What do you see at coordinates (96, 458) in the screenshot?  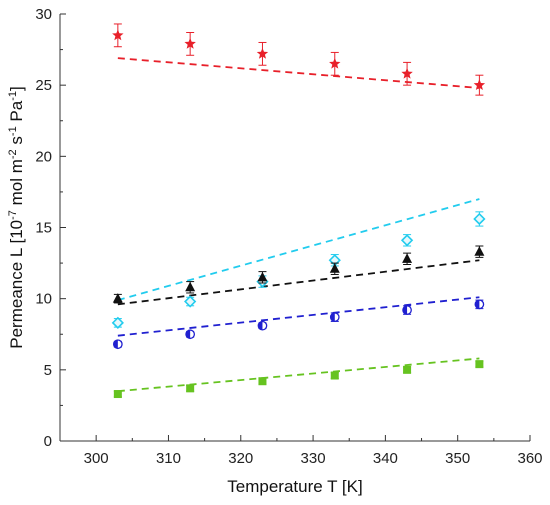 I see `x-tick-label: 300` at bounding box center [96, 458].